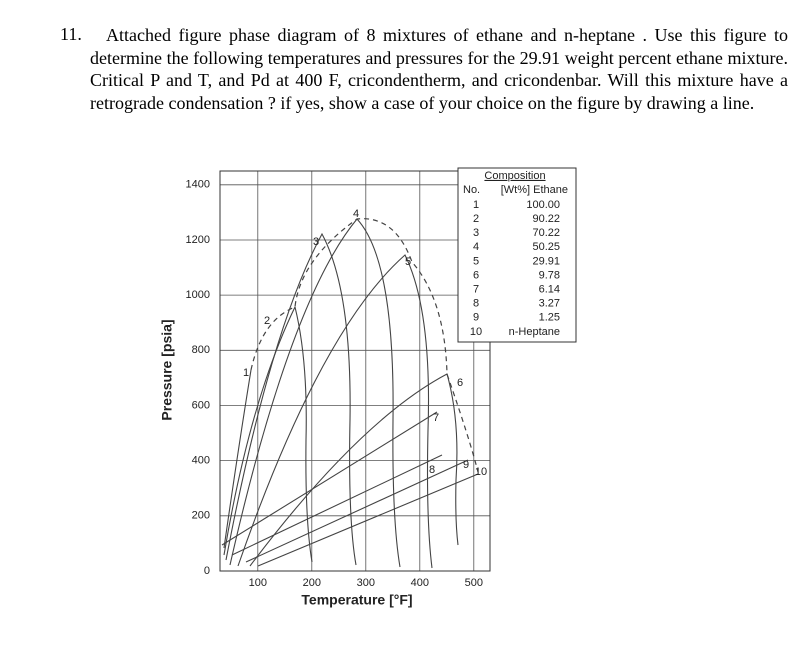 This screenshot has height=645, width=812. I want to click on legend-number: 4, so click(476, 247).